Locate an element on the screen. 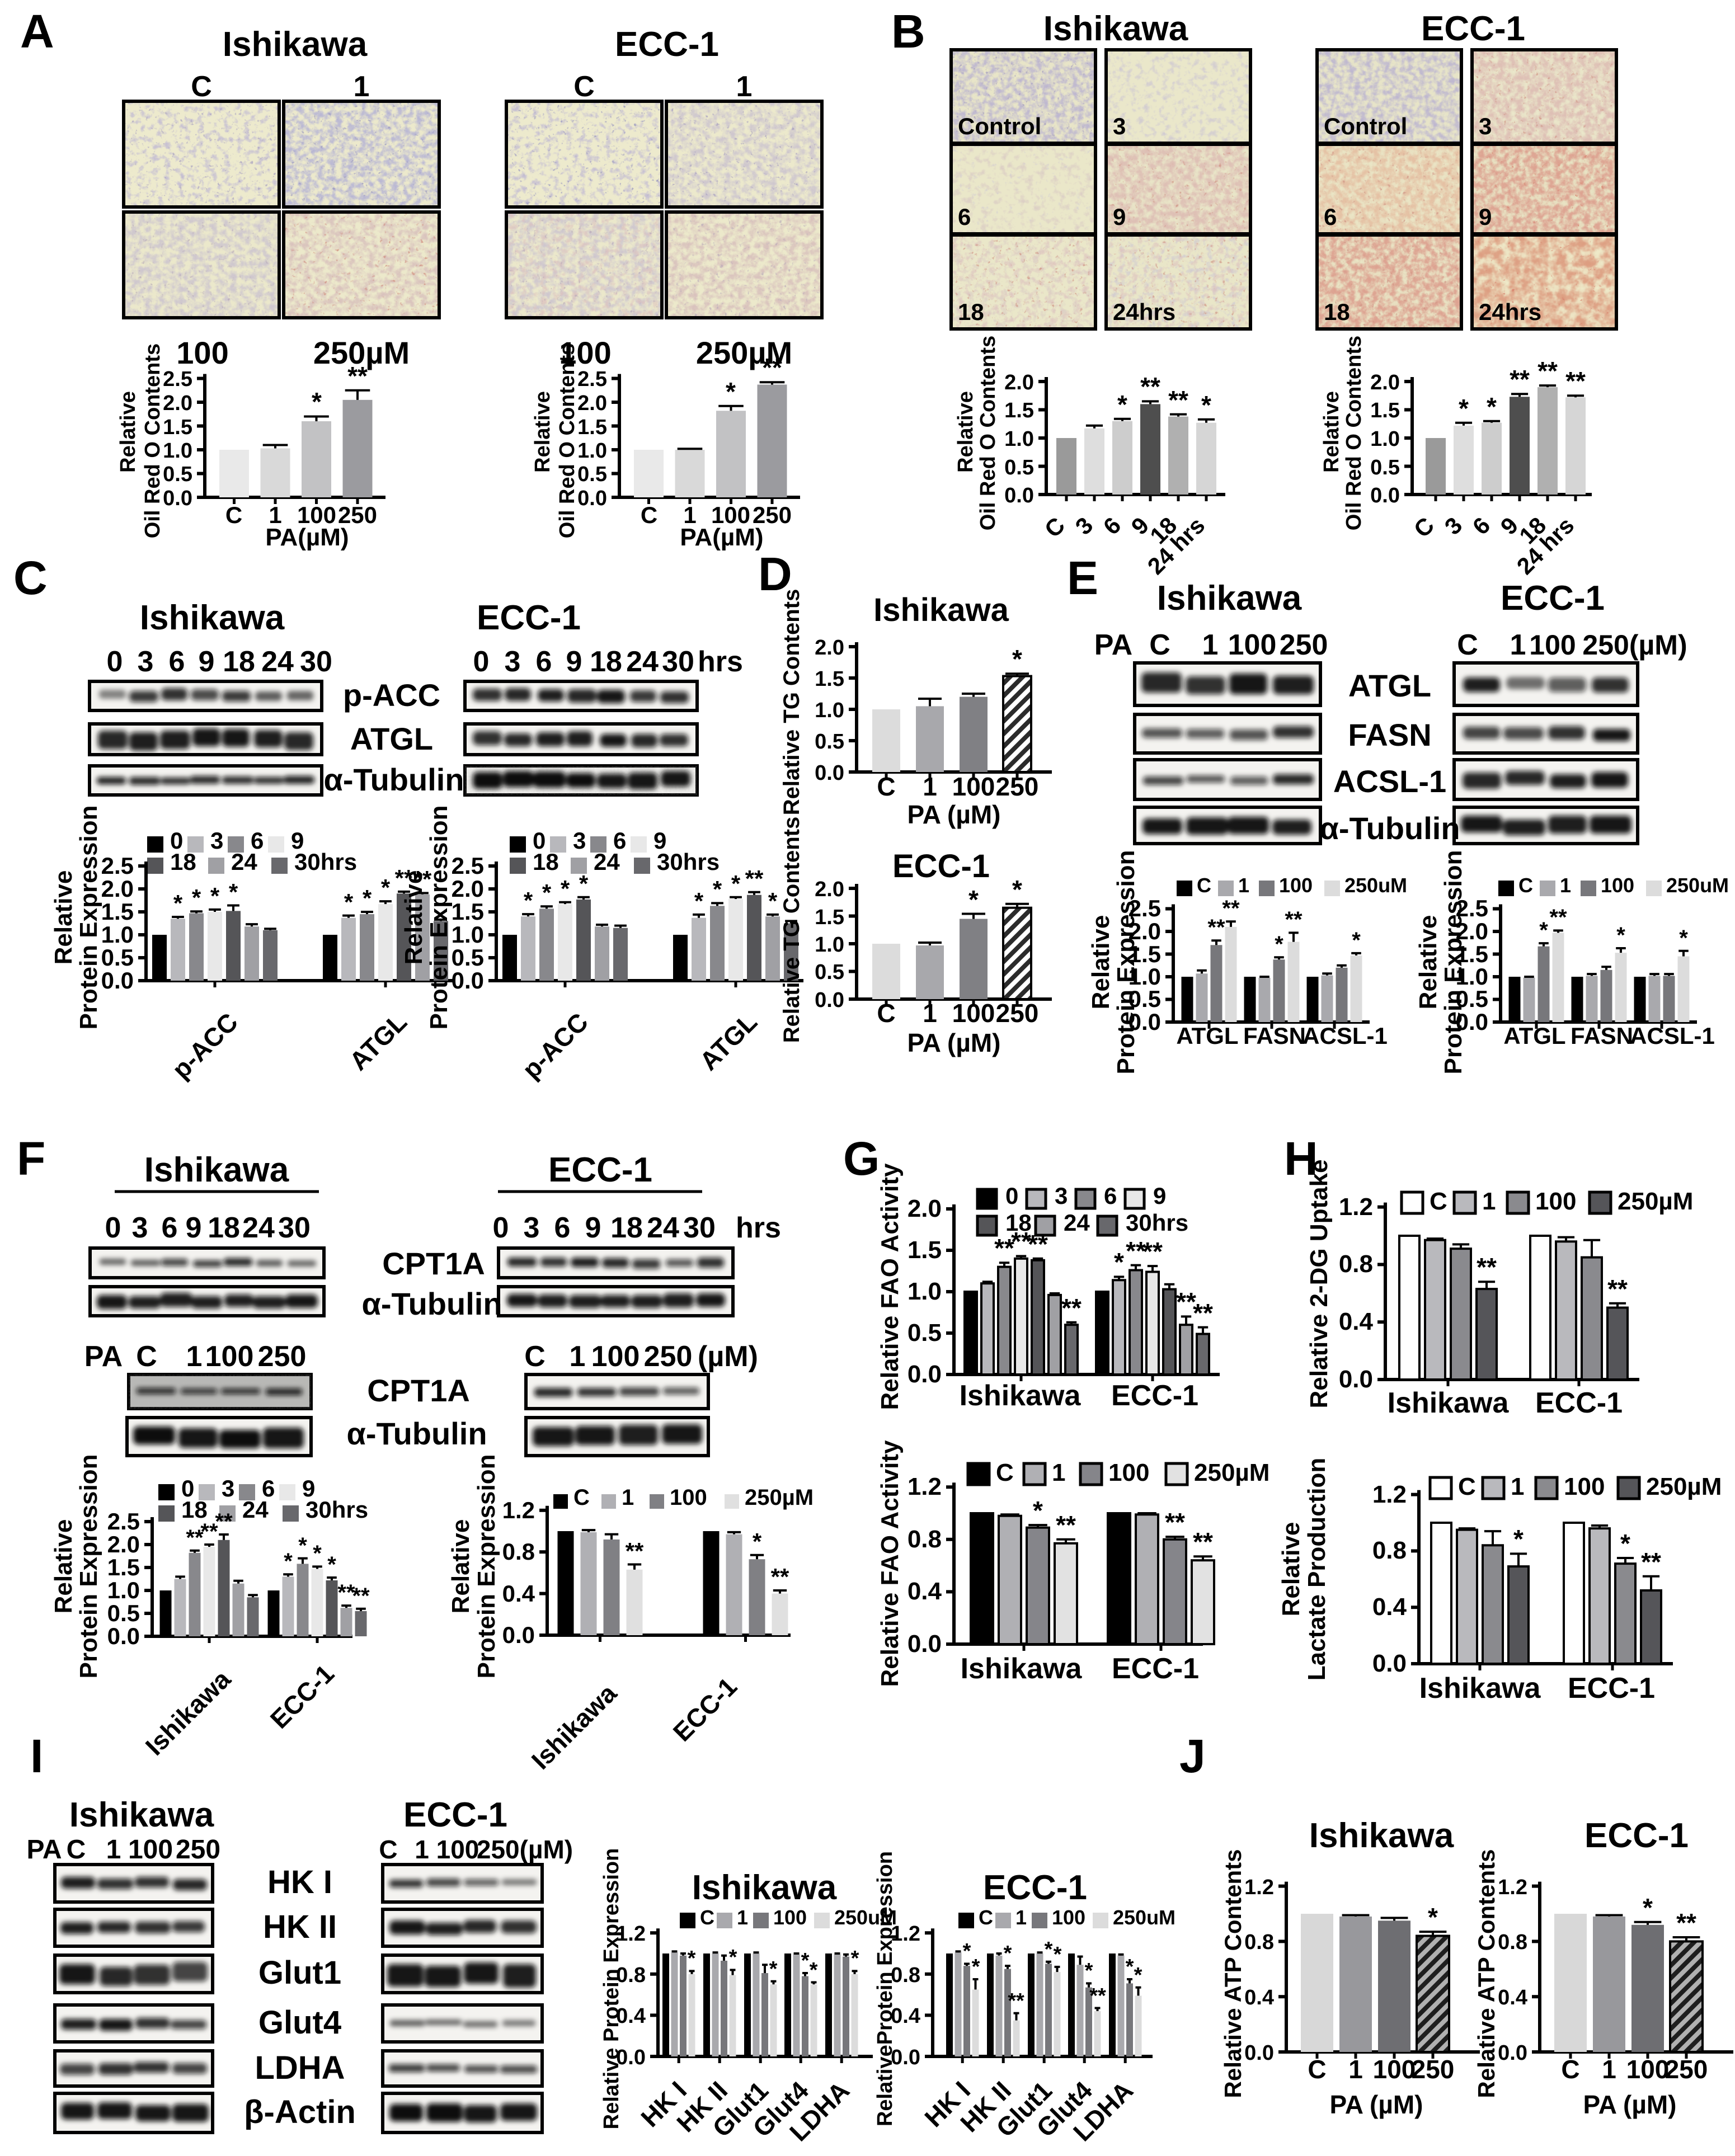 The height and width of the screenshot is (2156, 1735). svg-text: F is located at coordinates (31, 1158).